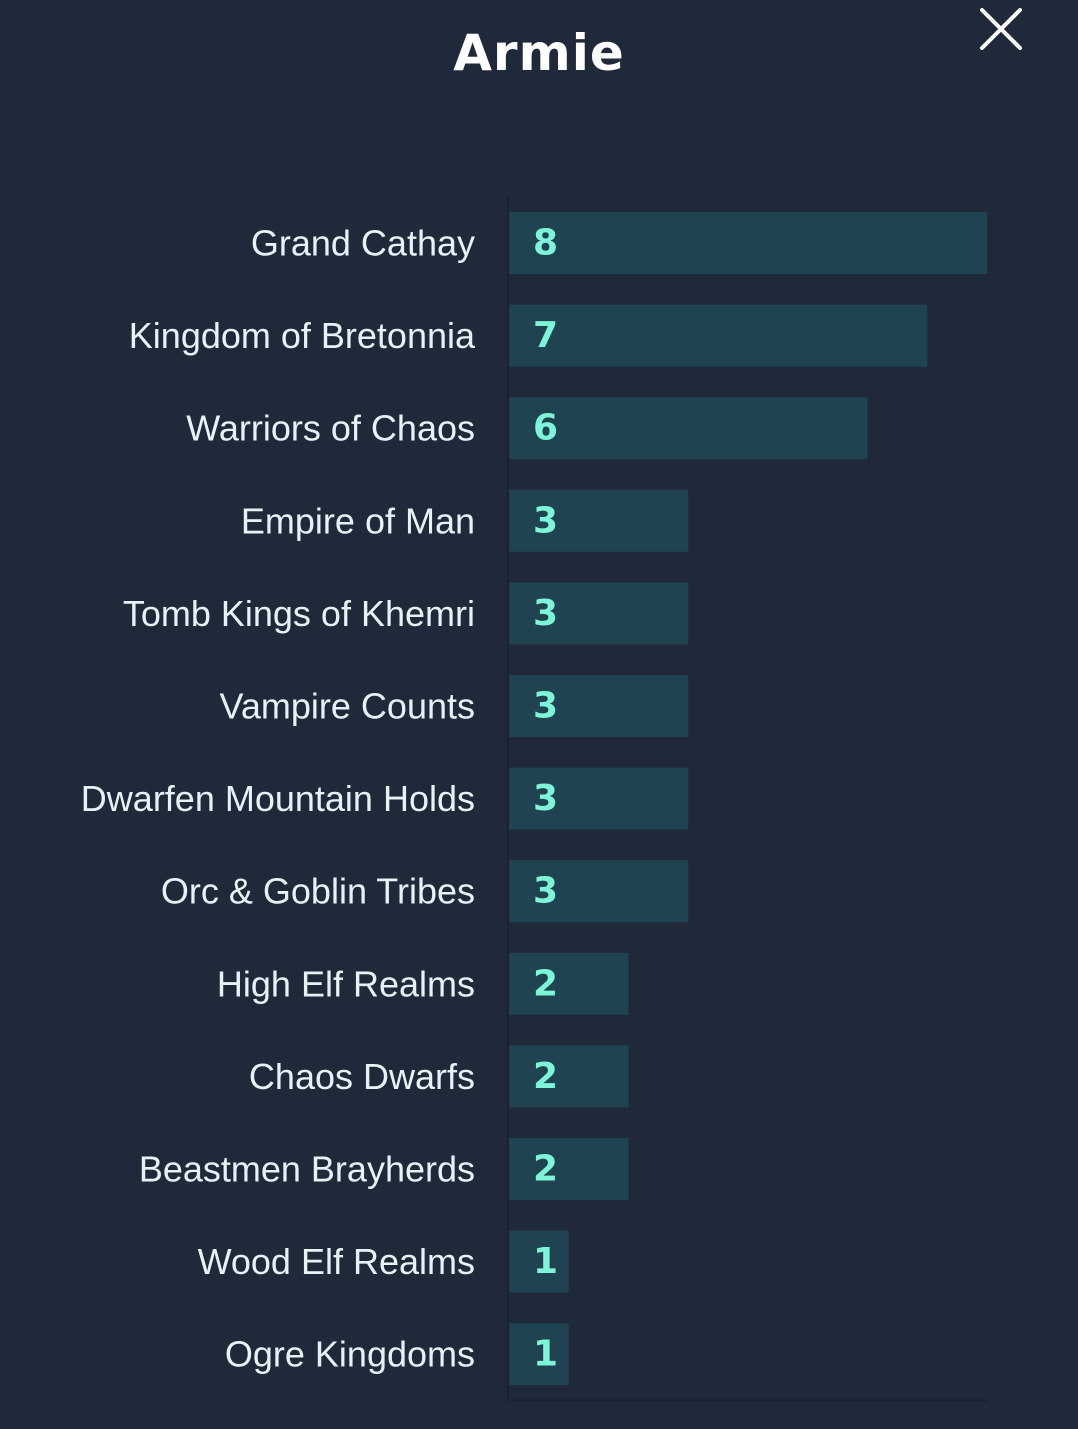 This screenshot has height=1429, width=1078. Describe the element at coordinates (346, 983) in the screenshot. I see `category-label: High Elf Realms` at that location.